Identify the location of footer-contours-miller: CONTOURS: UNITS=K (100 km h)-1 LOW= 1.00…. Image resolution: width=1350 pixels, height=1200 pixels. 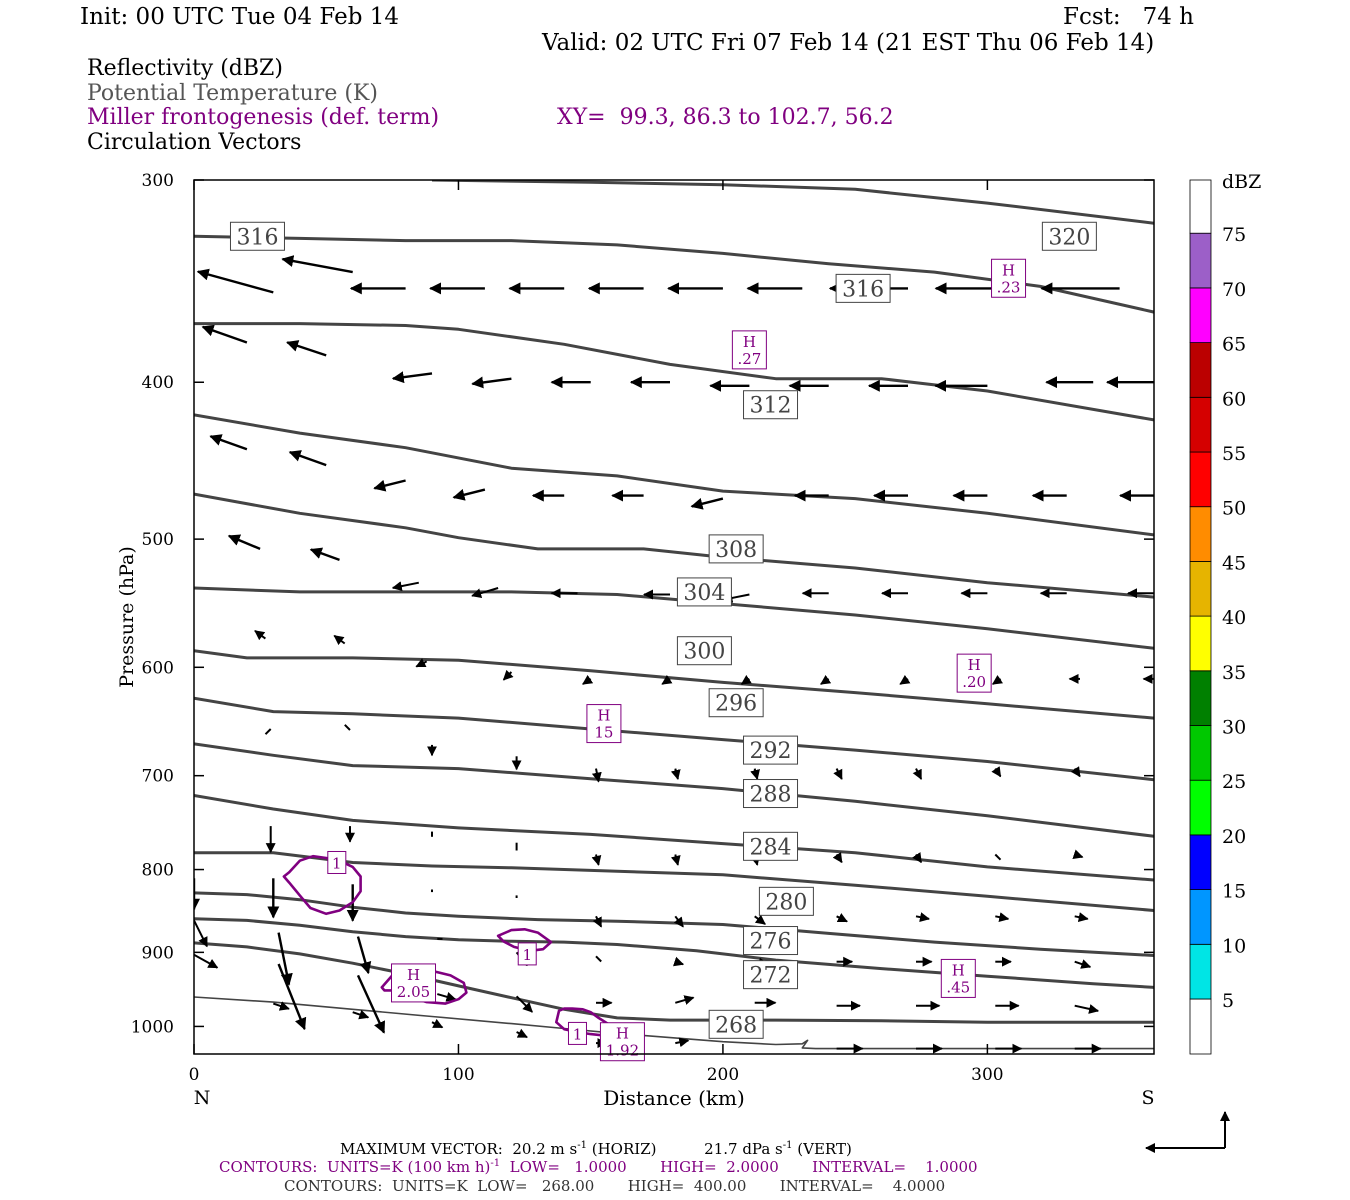
(598, 1167).